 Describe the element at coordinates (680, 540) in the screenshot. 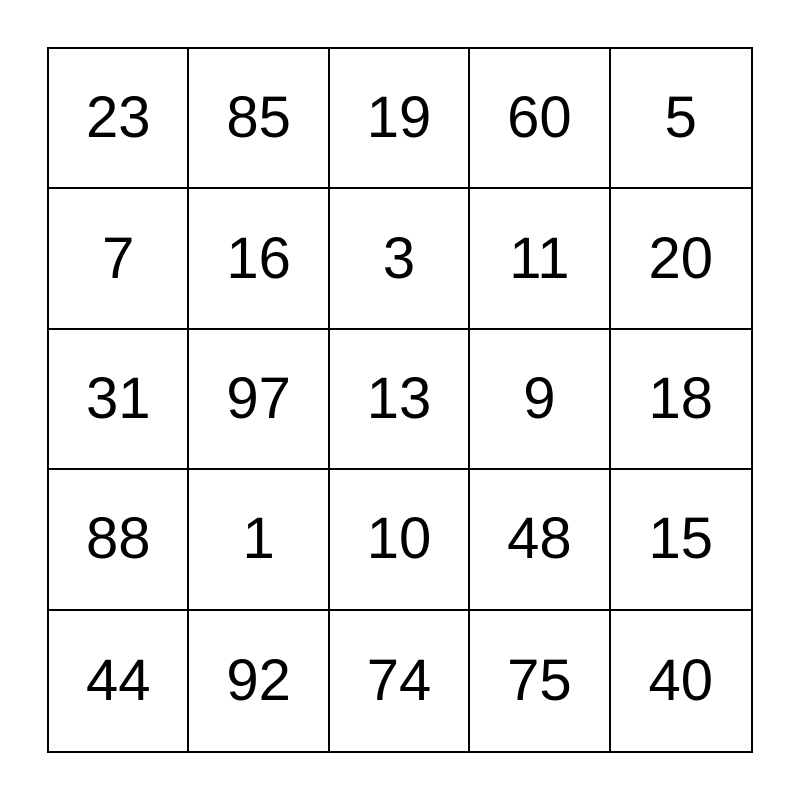

I see `bingo-cell-r4c5: 15` at that location.